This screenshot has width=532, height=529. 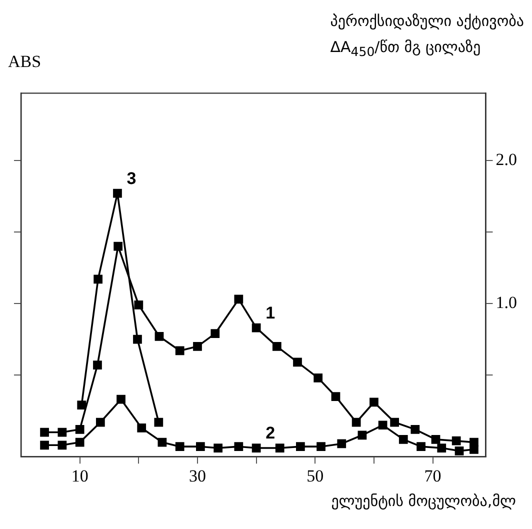 What do you see at coordinates (427, 36) in the screenshot?
I see `y2-axis-title: პეროქსიდაზული აქტივობა ΔA$_{450}$/წთ მგ ცილაზე` at bounding box center [427, 36].